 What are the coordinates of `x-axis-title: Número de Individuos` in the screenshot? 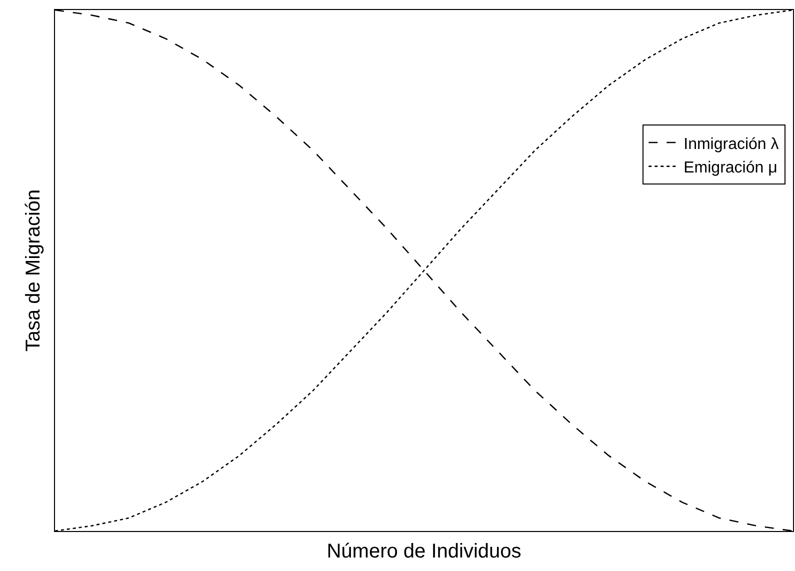 It's located at (424, 551).